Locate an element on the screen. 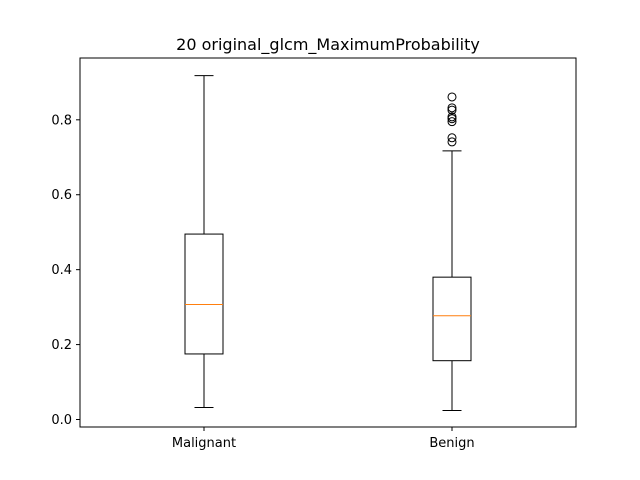  box-group-malignant is located at coordinates (204, 242).